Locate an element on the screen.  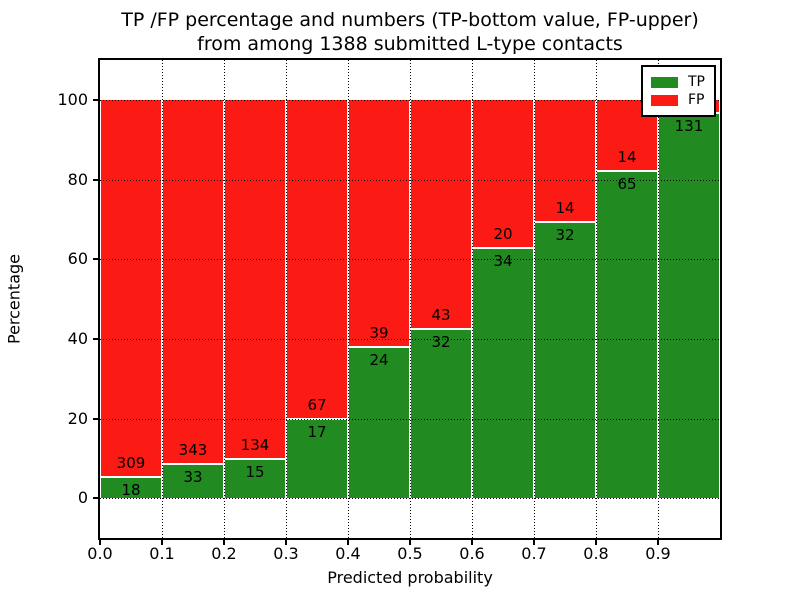
bar-0.0-0.1 is located at coordinates (131, 299).